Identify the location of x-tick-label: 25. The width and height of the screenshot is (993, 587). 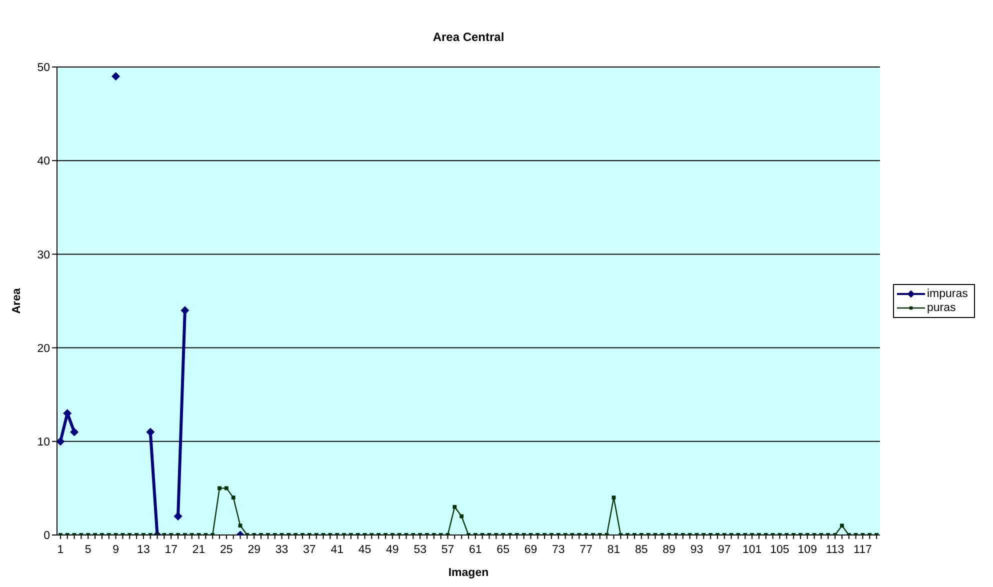
(226, 550).